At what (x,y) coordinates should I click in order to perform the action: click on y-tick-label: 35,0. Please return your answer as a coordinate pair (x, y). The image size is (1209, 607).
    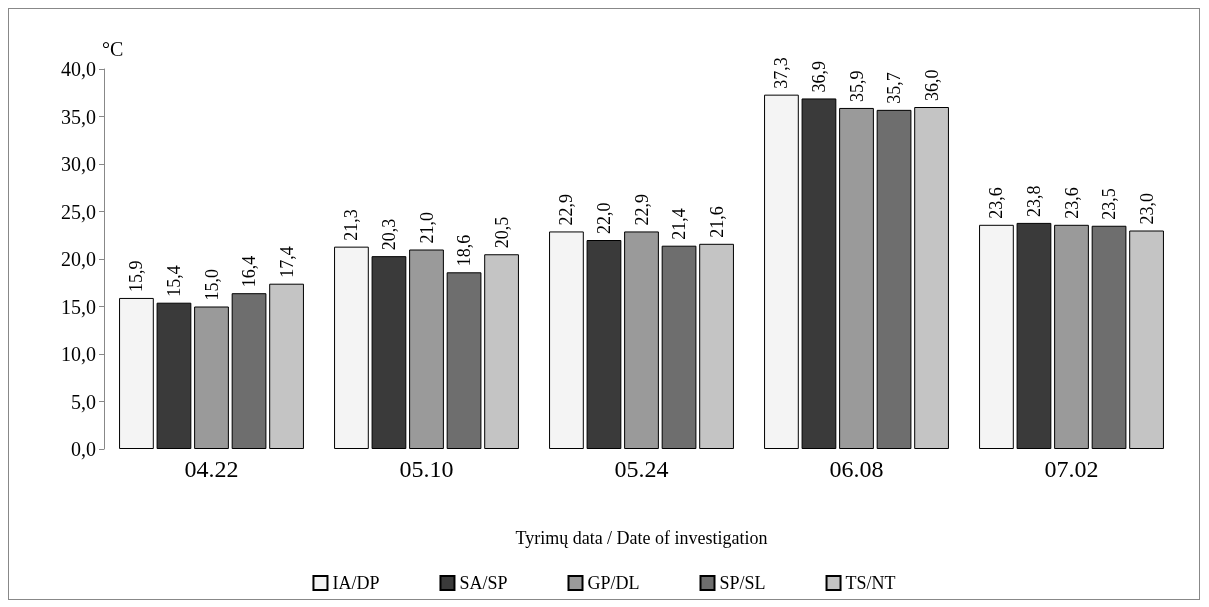
    Looking at the image, I should click on (78, 116).